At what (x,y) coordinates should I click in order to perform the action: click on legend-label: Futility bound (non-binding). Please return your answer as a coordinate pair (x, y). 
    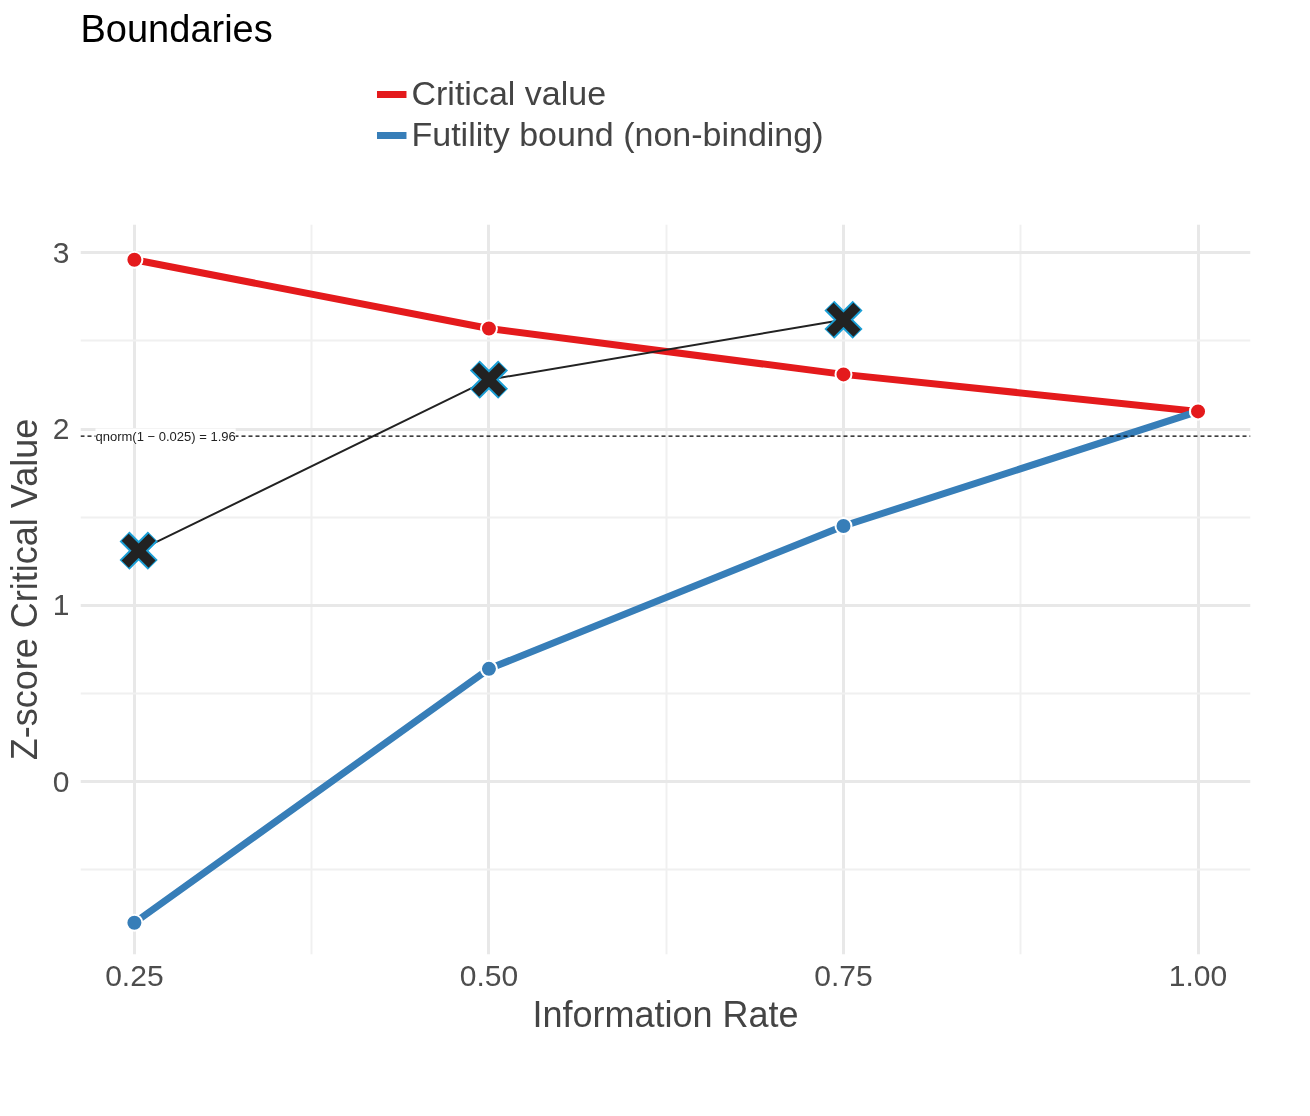
    Looking at the image, I should click on (617, 134).